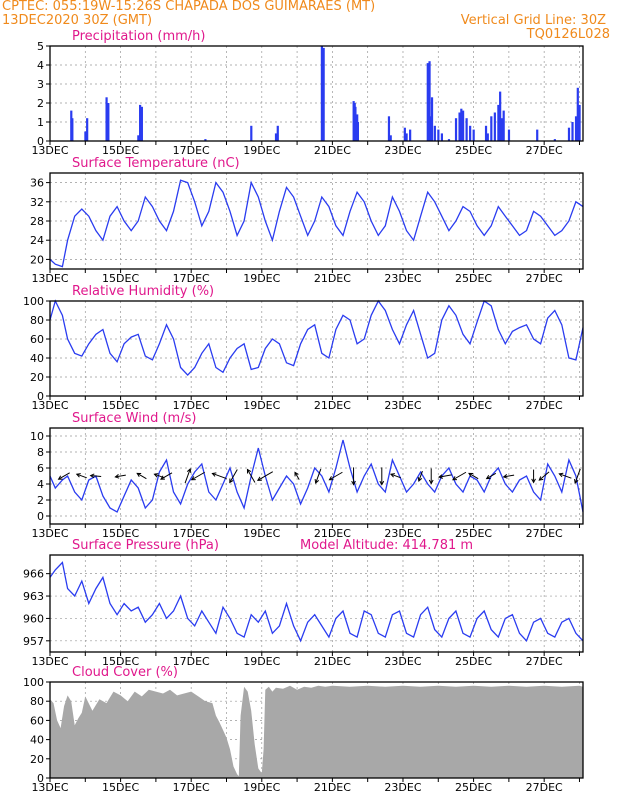 This screenshot has height=800, width=618. I want to click on wind-xtick-label: 23DEC, so click(402, 533).